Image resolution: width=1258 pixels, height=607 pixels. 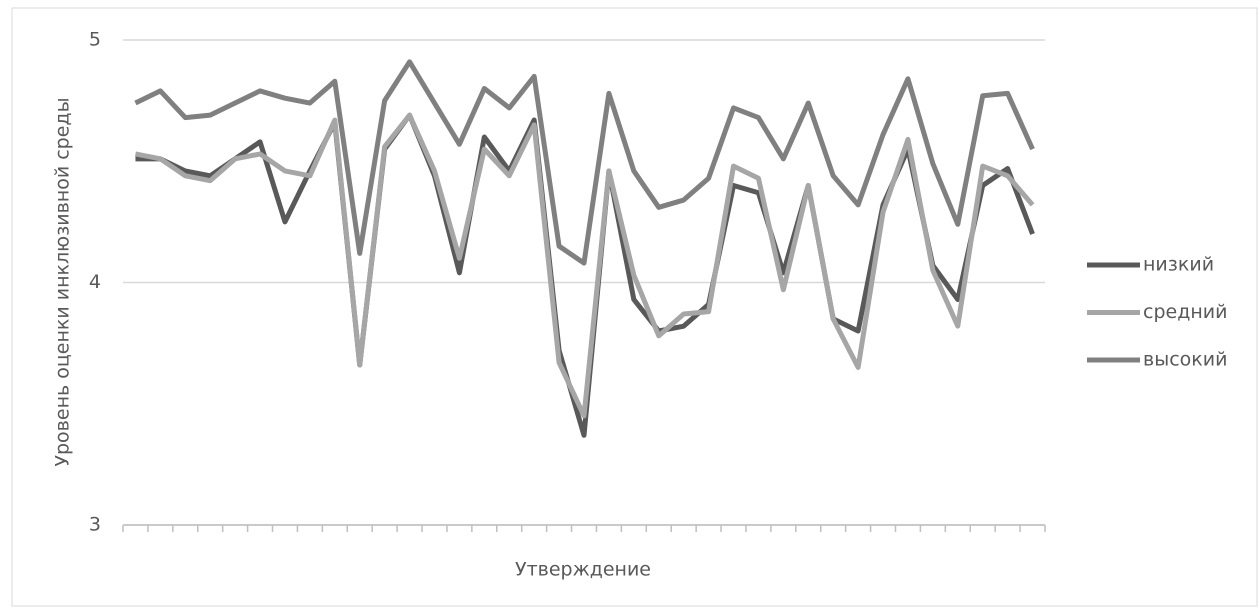 I want to click on legend-label: средний, so click(x=1185, y=312).